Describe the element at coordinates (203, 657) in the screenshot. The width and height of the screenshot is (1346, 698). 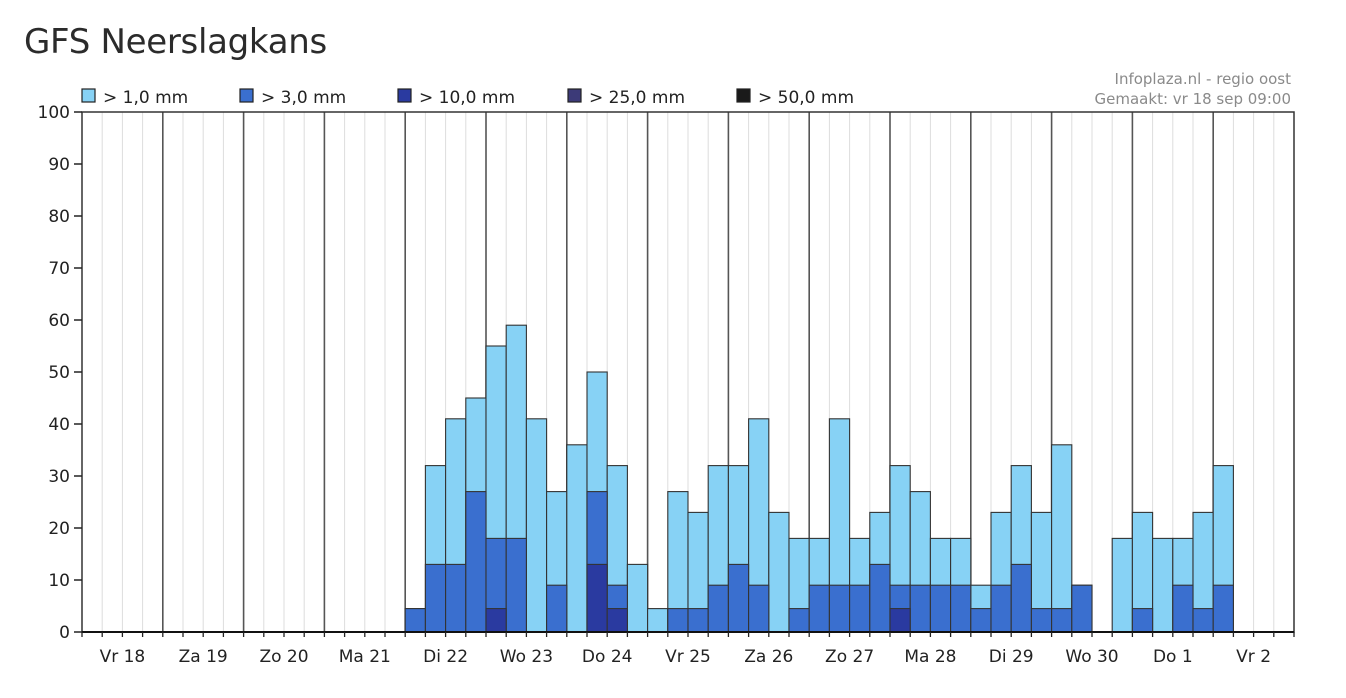
I see `x-tick-label: Za 19` at that location.